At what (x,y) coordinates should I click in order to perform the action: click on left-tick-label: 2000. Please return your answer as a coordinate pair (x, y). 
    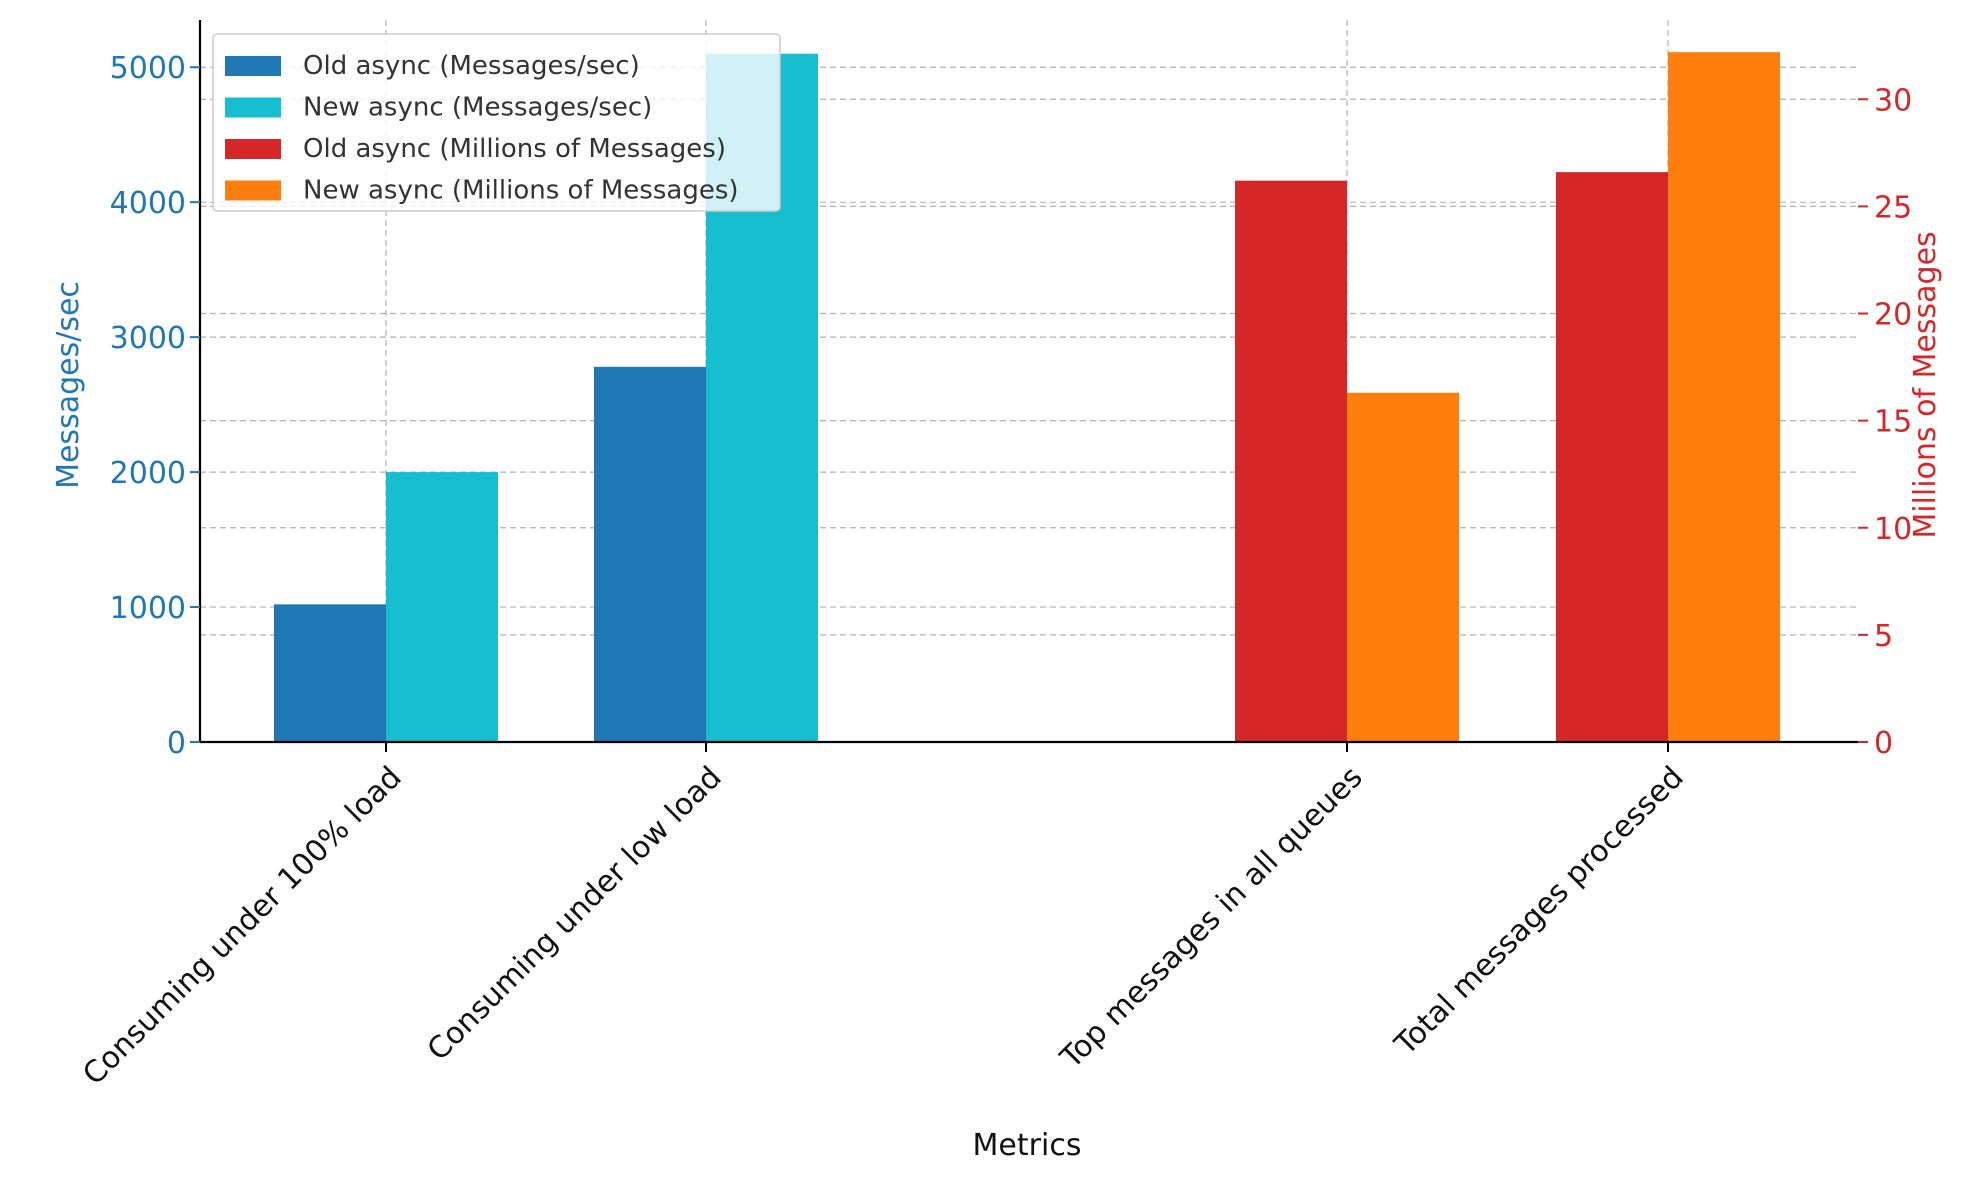
    Looking at the image, I should click on (148, 473).